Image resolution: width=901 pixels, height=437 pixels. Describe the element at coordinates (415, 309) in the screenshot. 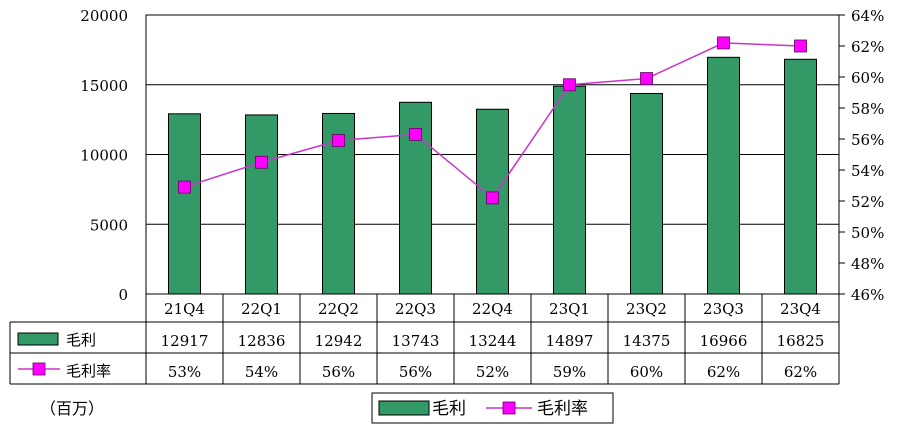

I see `category-label: 22Q3` at that location.